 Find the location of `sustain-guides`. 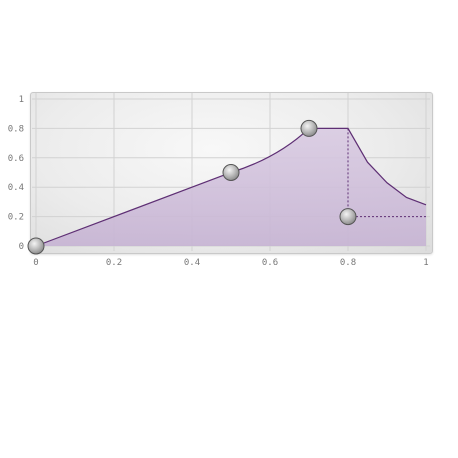

sustain-guides is located at coordinates (386, 173).